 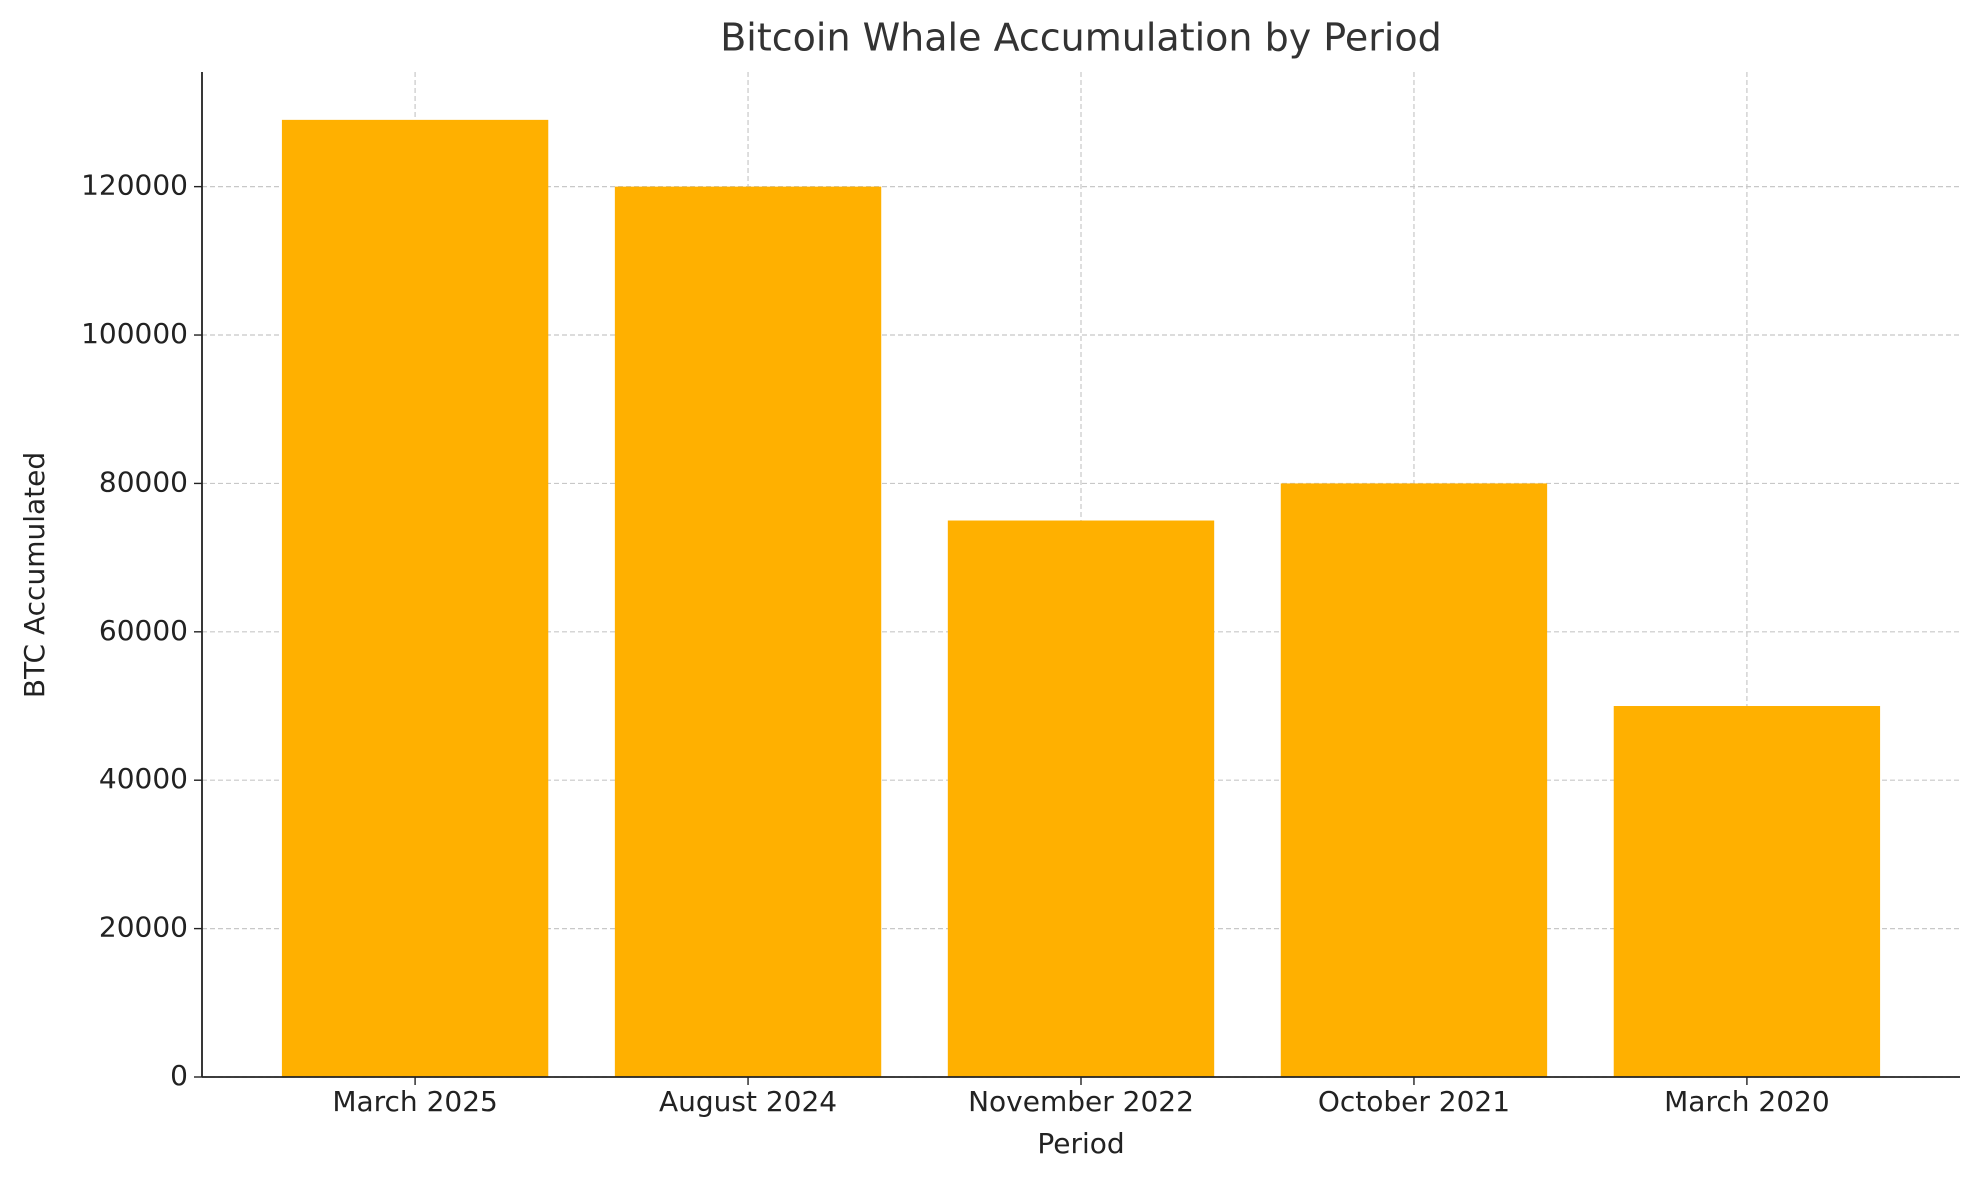 What do you see at coordinates (748, 1101) in the screenshot?
I see `x-tick-label: August 2024` at bounding box center [748, 1101].